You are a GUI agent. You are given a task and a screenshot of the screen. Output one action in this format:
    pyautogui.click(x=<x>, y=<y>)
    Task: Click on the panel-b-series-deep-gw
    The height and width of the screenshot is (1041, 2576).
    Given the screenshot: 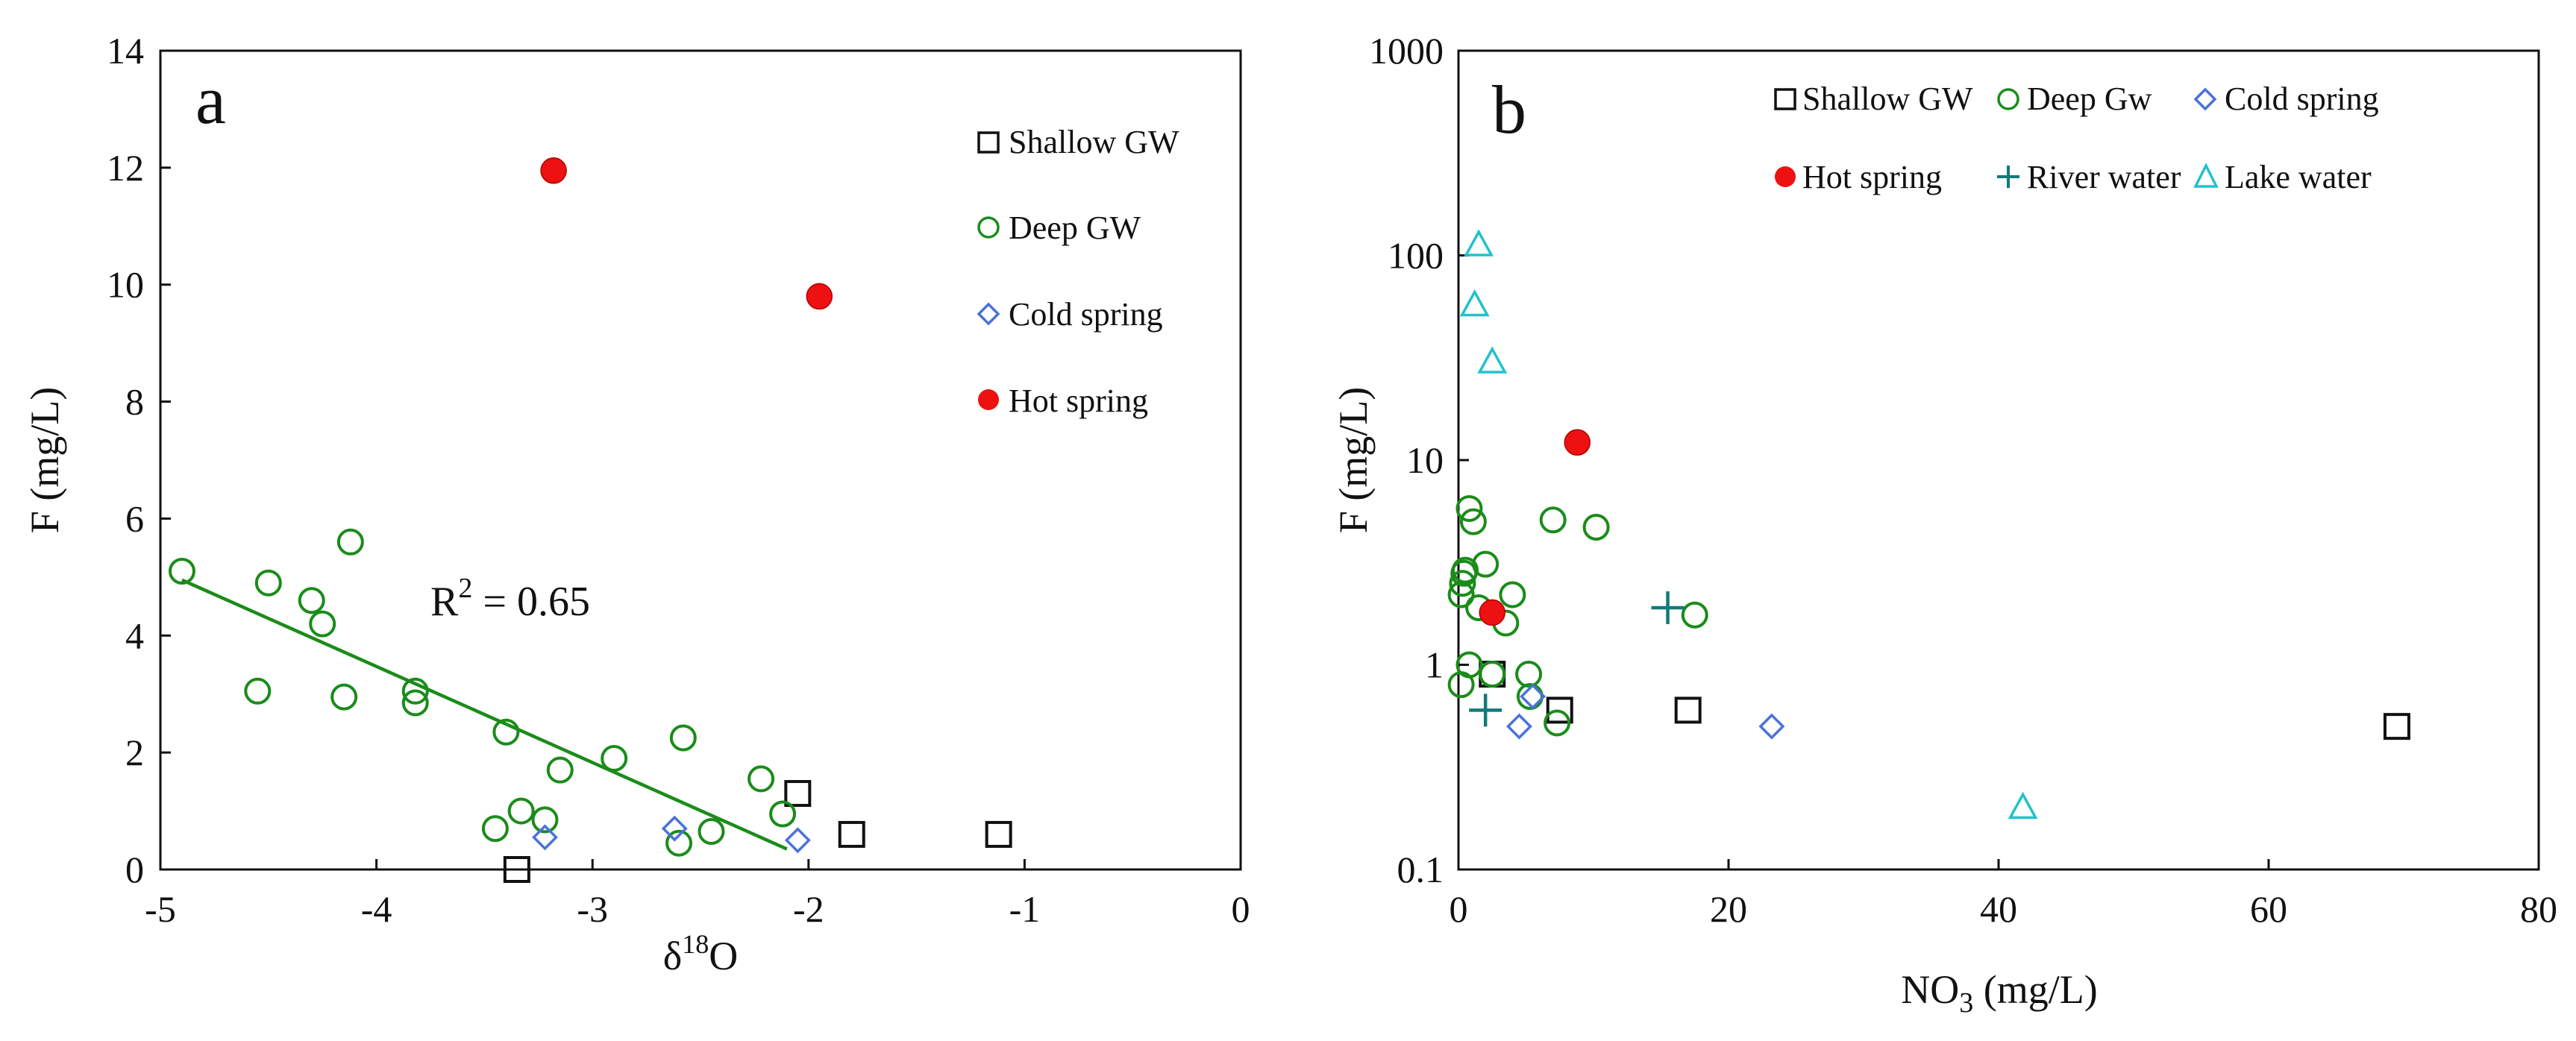 What is the action you would take?
    pyautogui.click(x=1577, y=615)
    